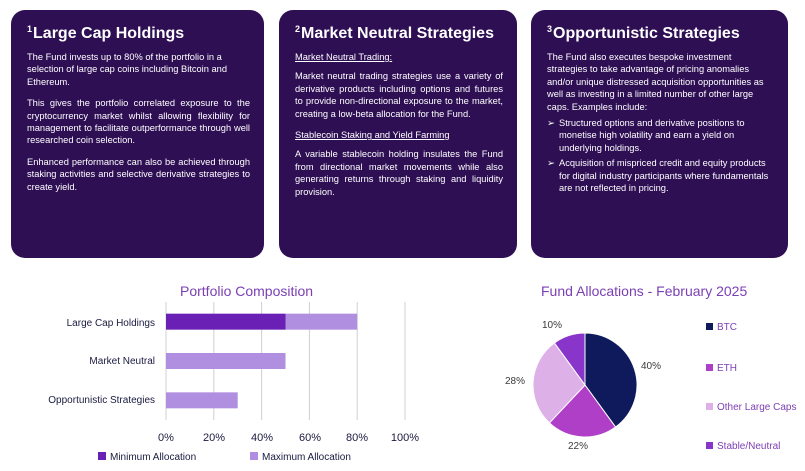 The width and height of the screenshot is (805, 471). I want to click on card-title: 1Large Cap Holdings, so click(106, 33).